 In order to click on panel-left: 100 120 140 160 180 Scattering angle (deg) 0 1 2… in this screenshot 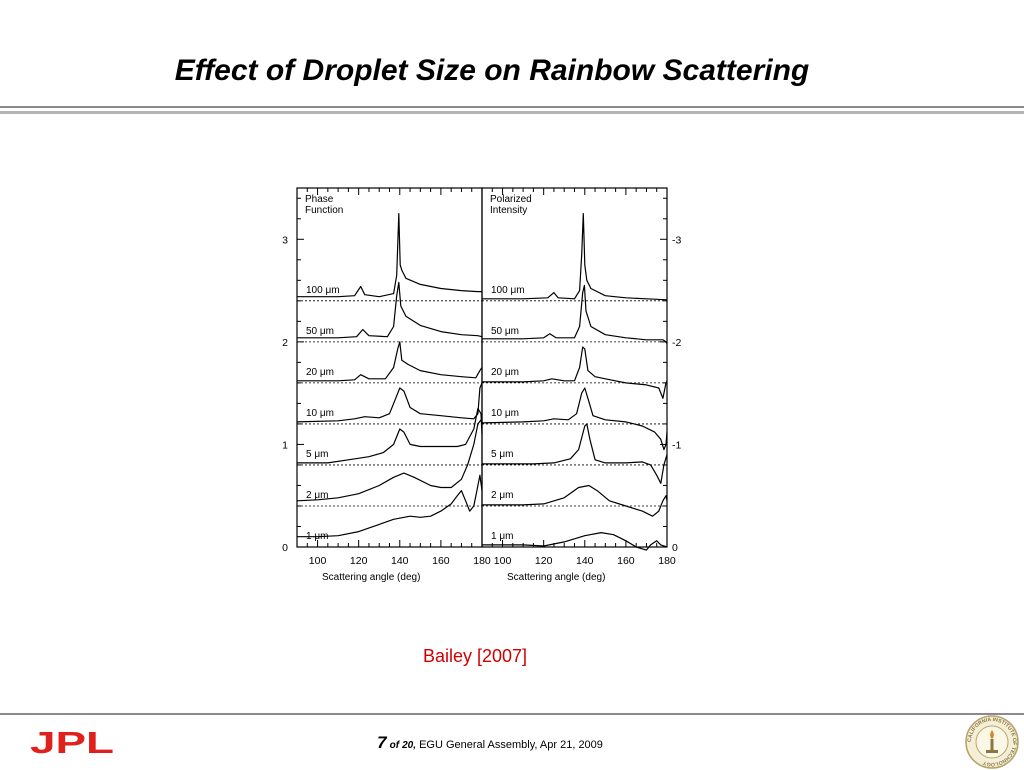, I will do `click(386, 385)`.